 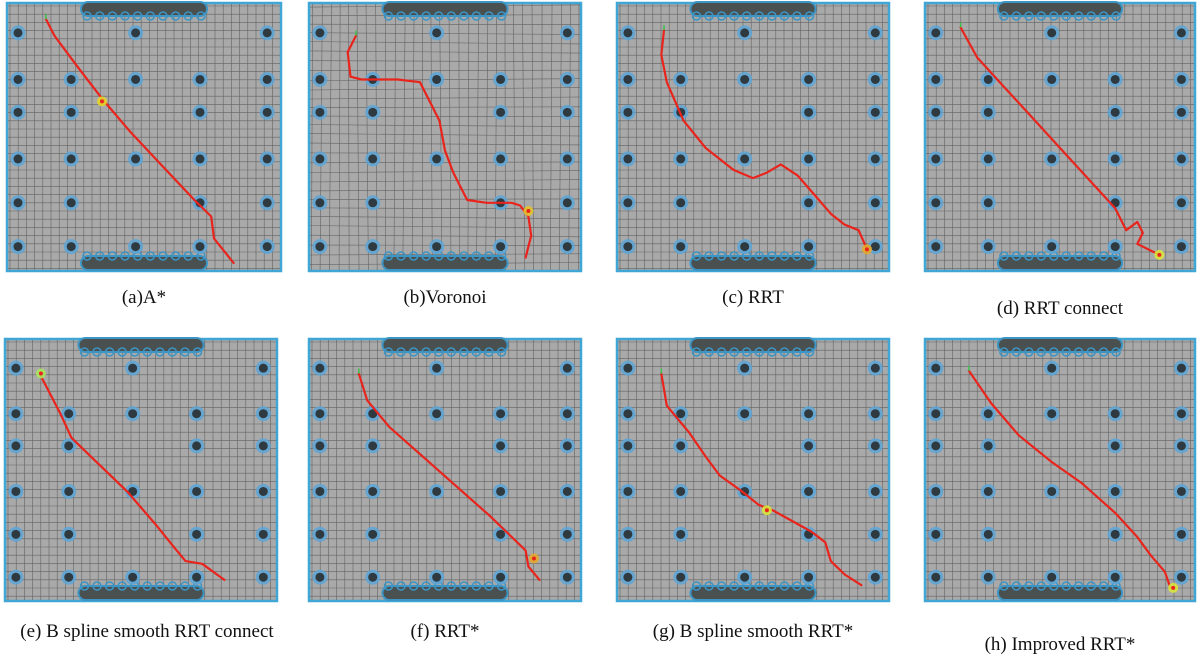 I want to click on map-svg-a, so click(x=144, y=137).